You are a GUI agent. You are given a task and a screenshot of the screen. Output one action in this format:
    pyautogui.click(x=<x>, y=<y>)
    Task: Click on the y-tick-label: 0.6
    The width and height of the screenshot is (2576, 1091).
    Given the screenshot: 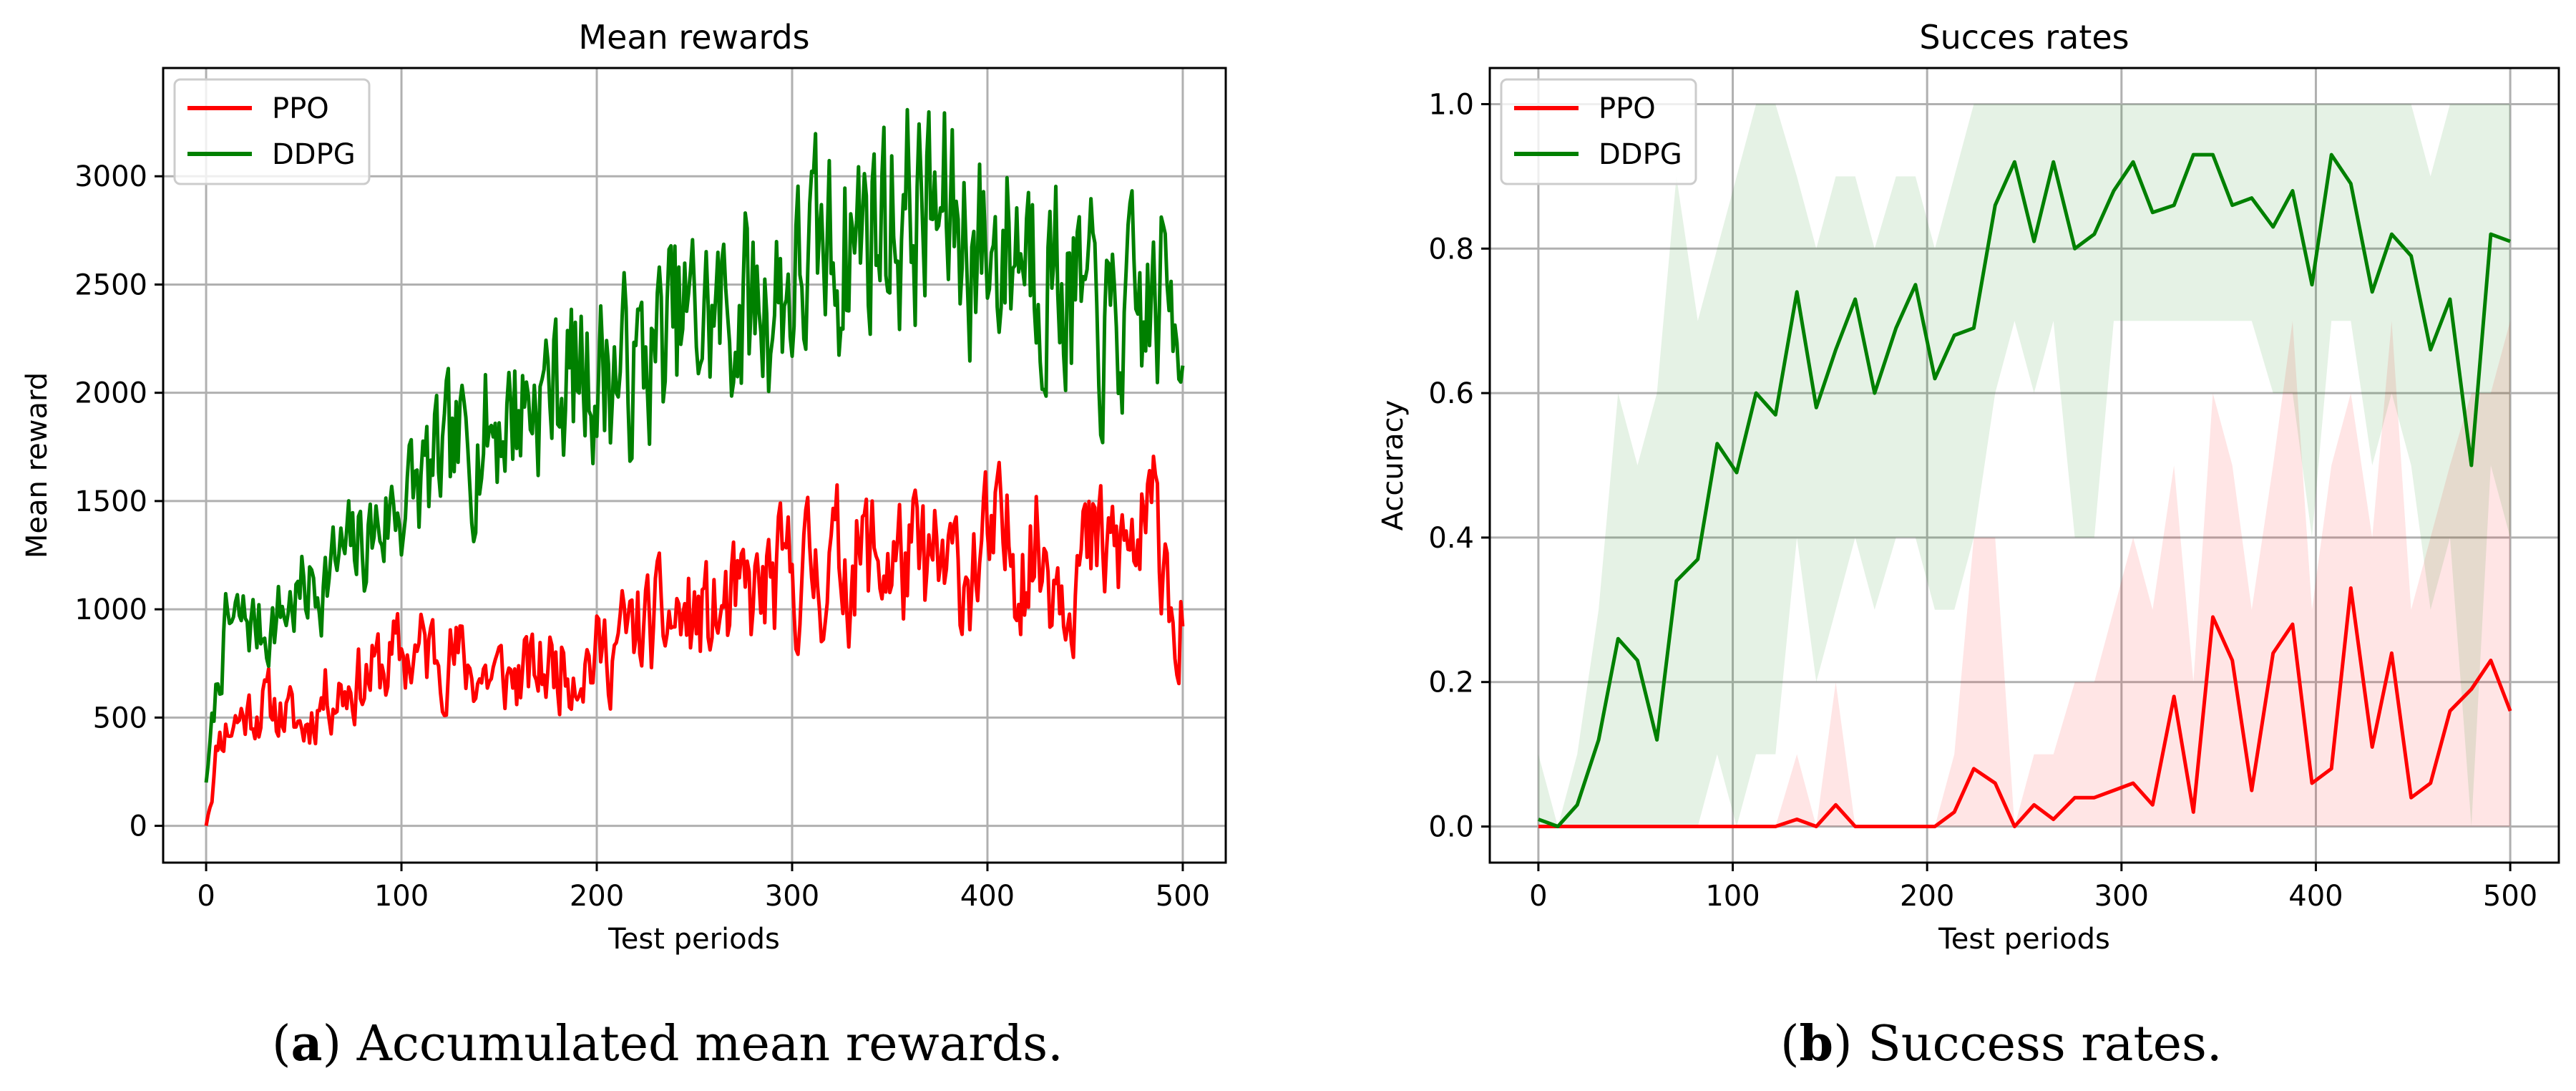 What is the action you would take?
    pyautogui.click(x=1451, y=393)
    